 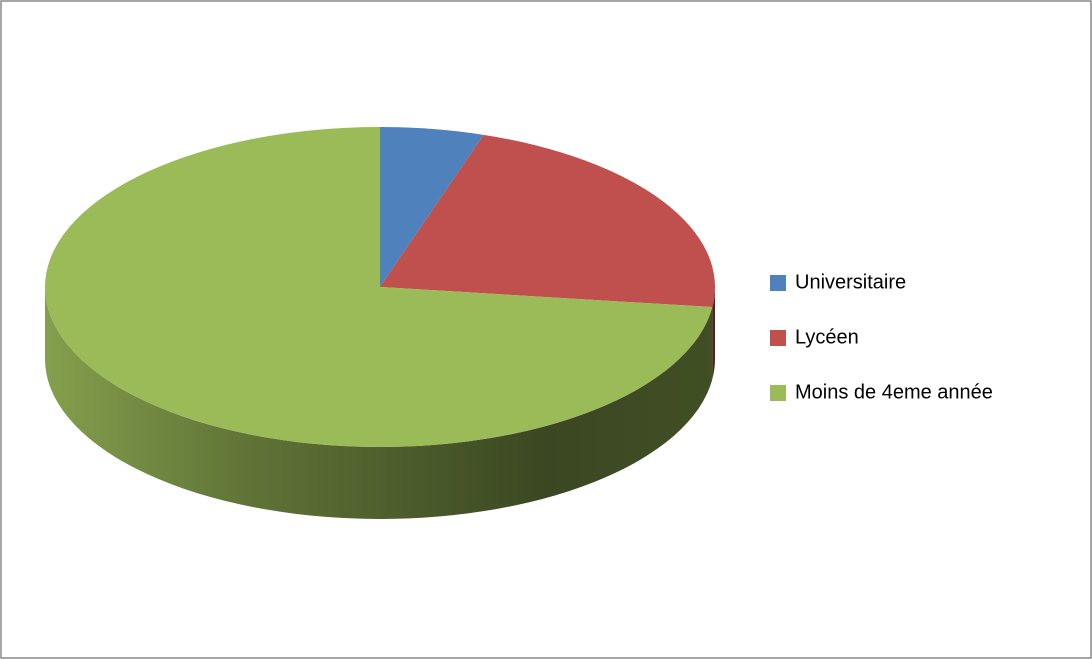 What do you see at coordinates (827, 337) in the screenshot?
I see `legend-label: Lycéen` at bounding box center [827, 337].